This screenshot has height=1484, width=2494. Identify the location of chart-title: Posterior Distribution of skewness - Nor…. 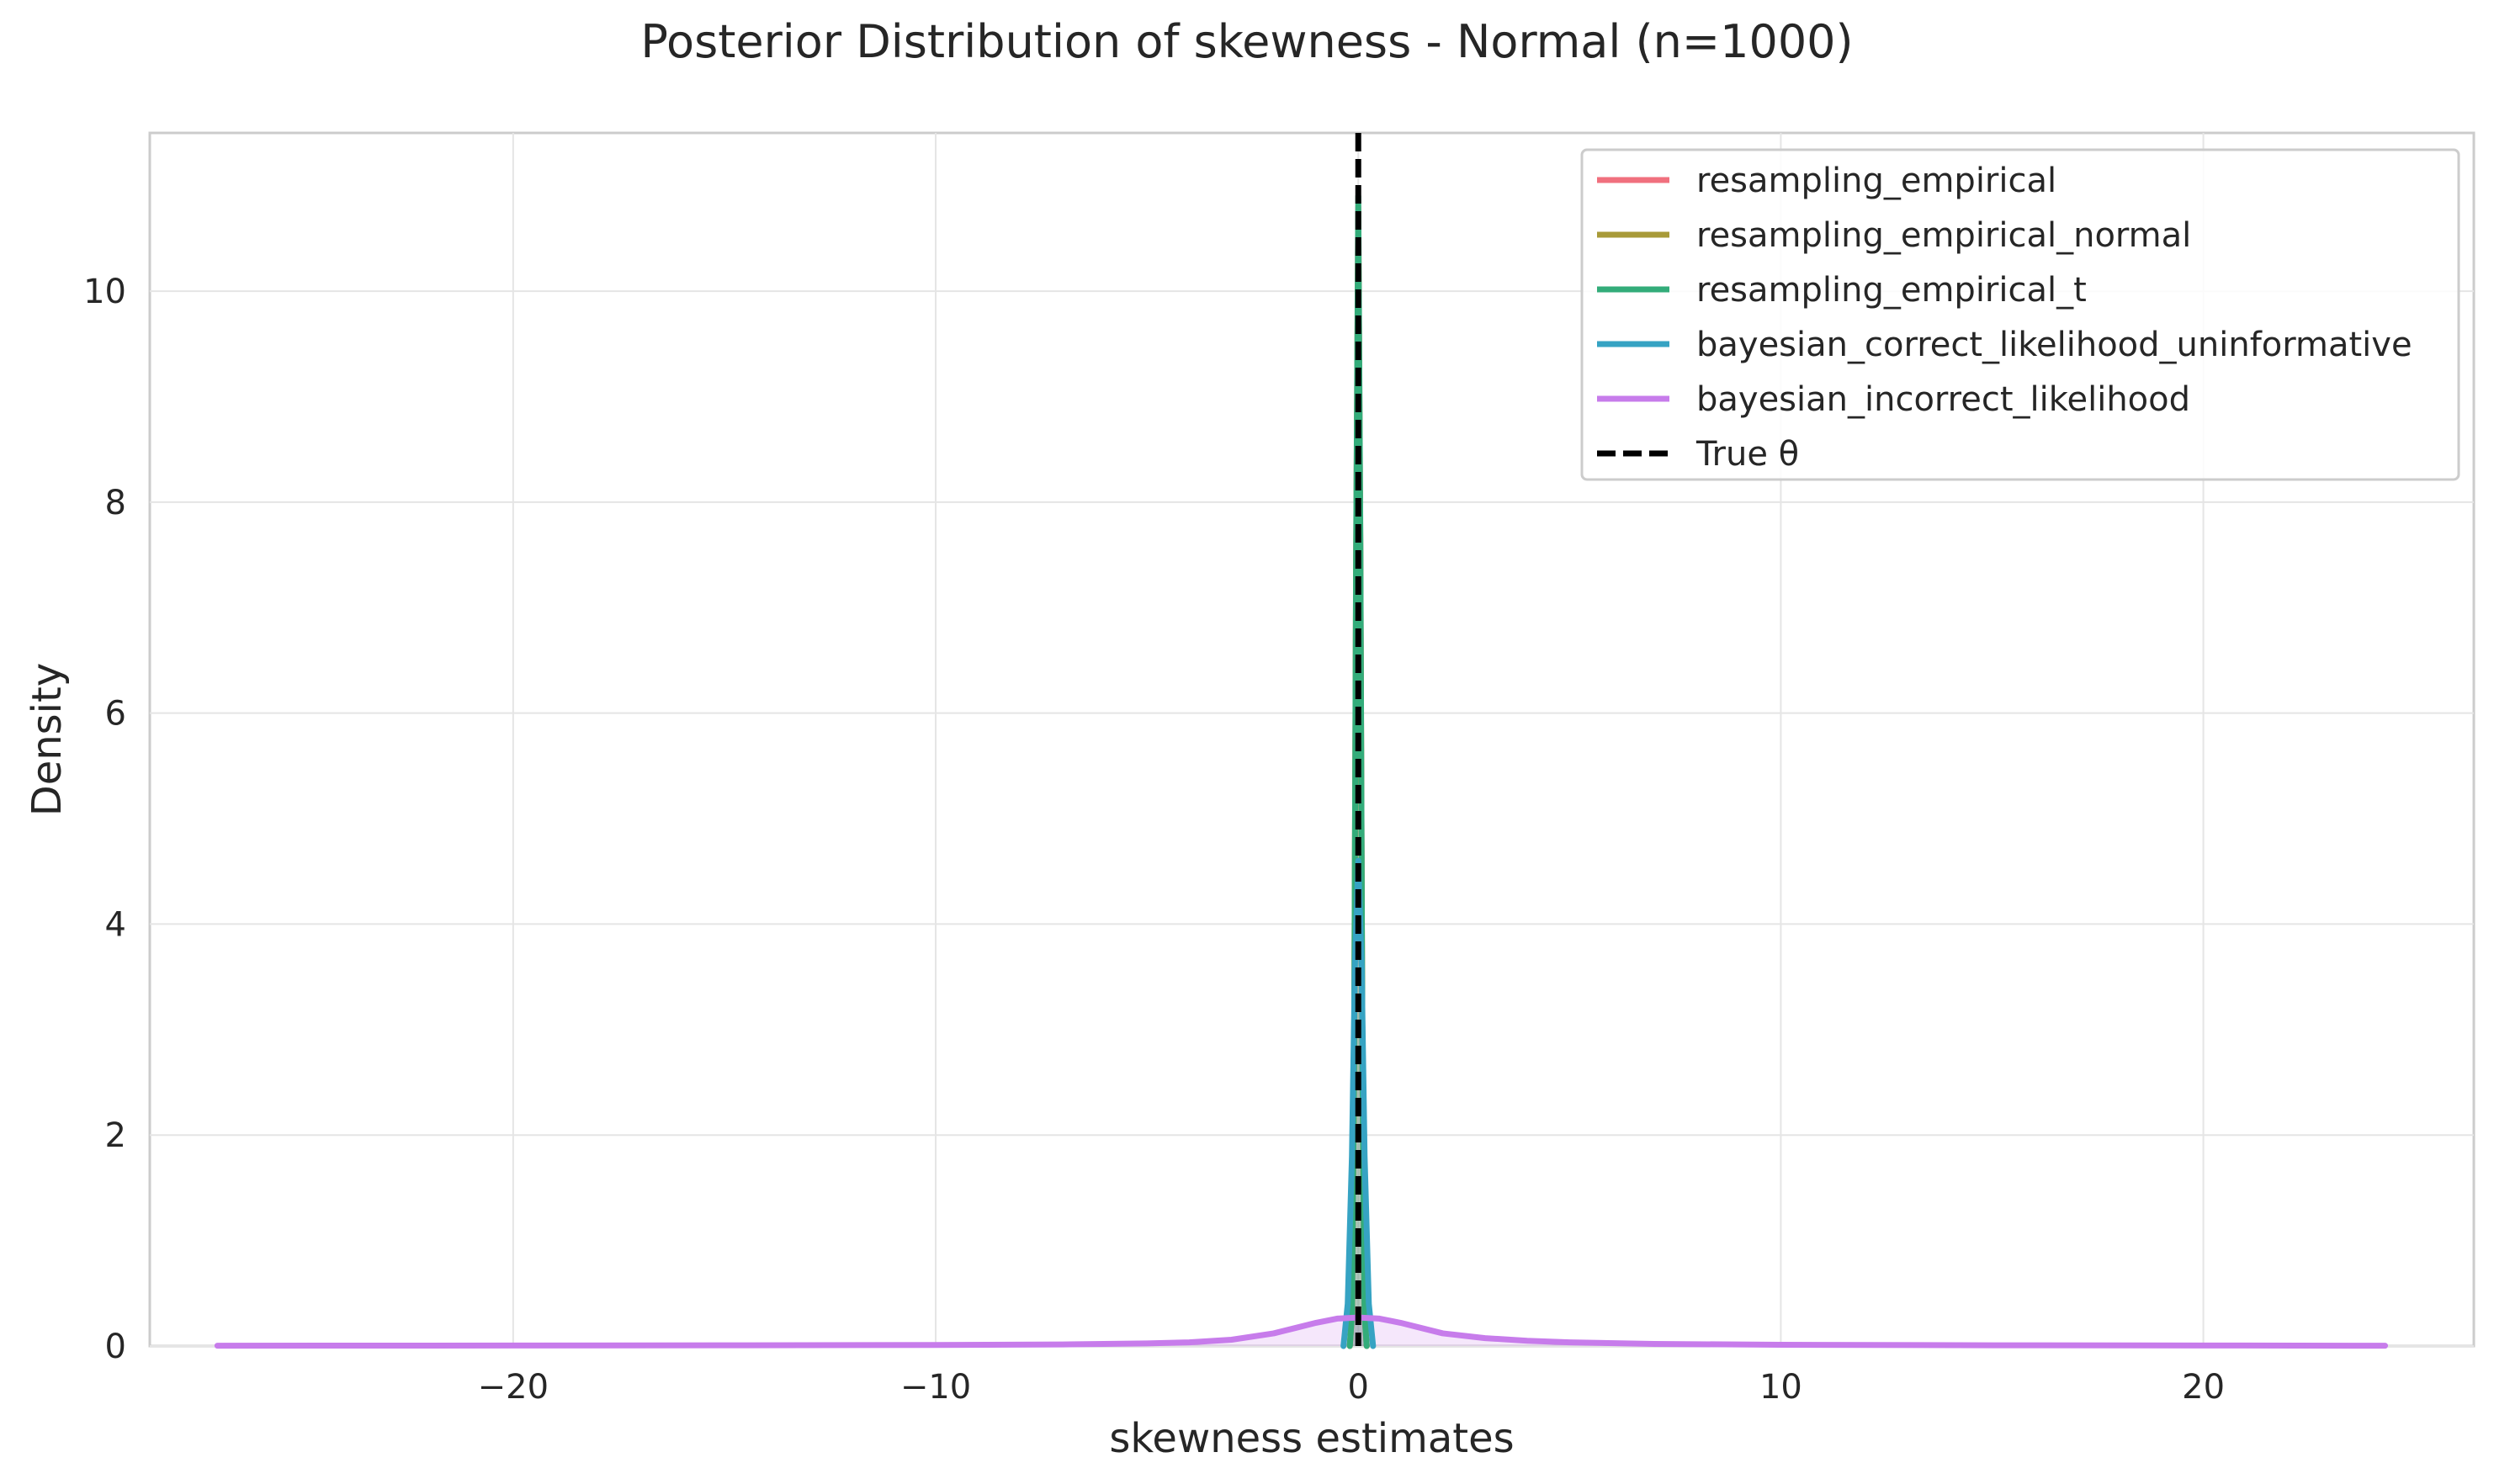
(1247, 41).